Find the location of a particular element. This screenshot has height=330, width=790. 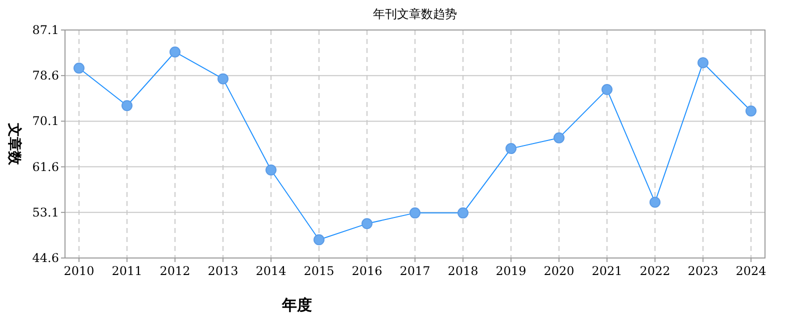

x-tick-label: 2018 is located at coordinates (463, 271).